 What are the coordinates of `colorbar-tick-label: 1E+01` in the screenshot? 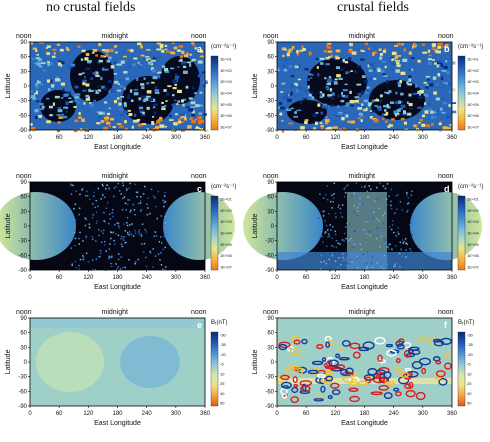 It's located at (226, 199).